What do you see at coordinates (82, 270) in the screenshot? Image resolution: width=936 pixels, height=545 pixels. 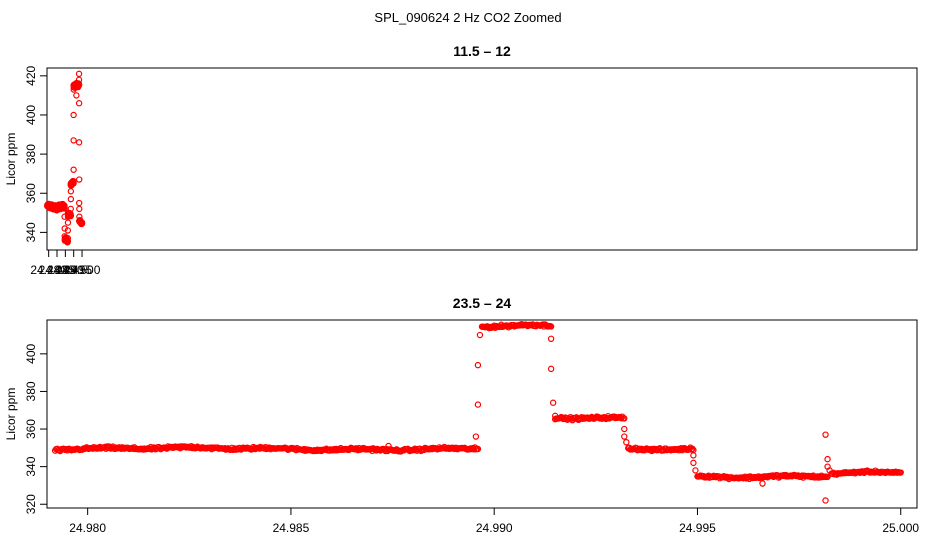 I see `x-tick-label: 24.500` at bounding box center [82, 270].